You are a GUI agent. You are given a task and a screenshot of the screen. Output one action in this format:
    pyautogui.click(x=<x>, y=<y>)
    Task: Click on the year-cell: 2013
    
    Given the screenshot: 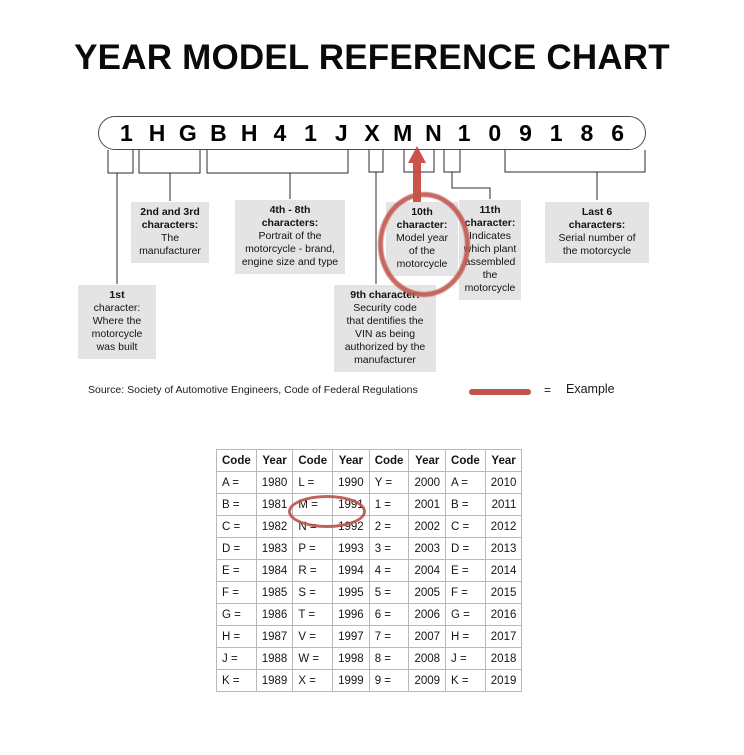 What is the action you would take?
    pyautogui.click(x=503, y=548)
    